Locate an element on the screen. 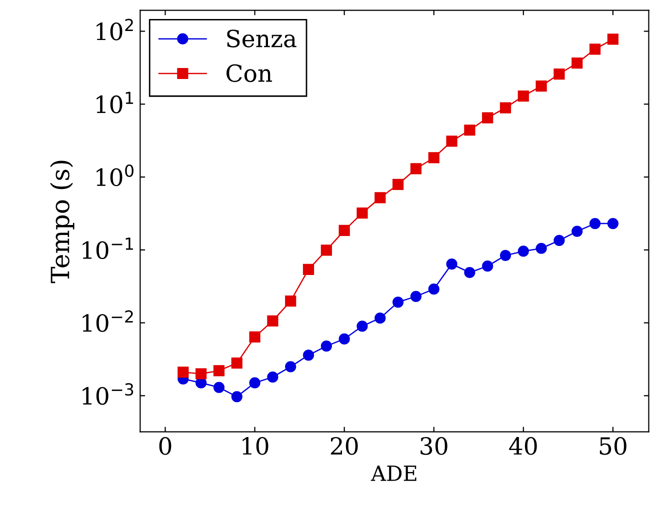 The height and width of the screenshot is (514, 652). y-tick-label: 10$^{1}$ is located at coordinates (115, 103).